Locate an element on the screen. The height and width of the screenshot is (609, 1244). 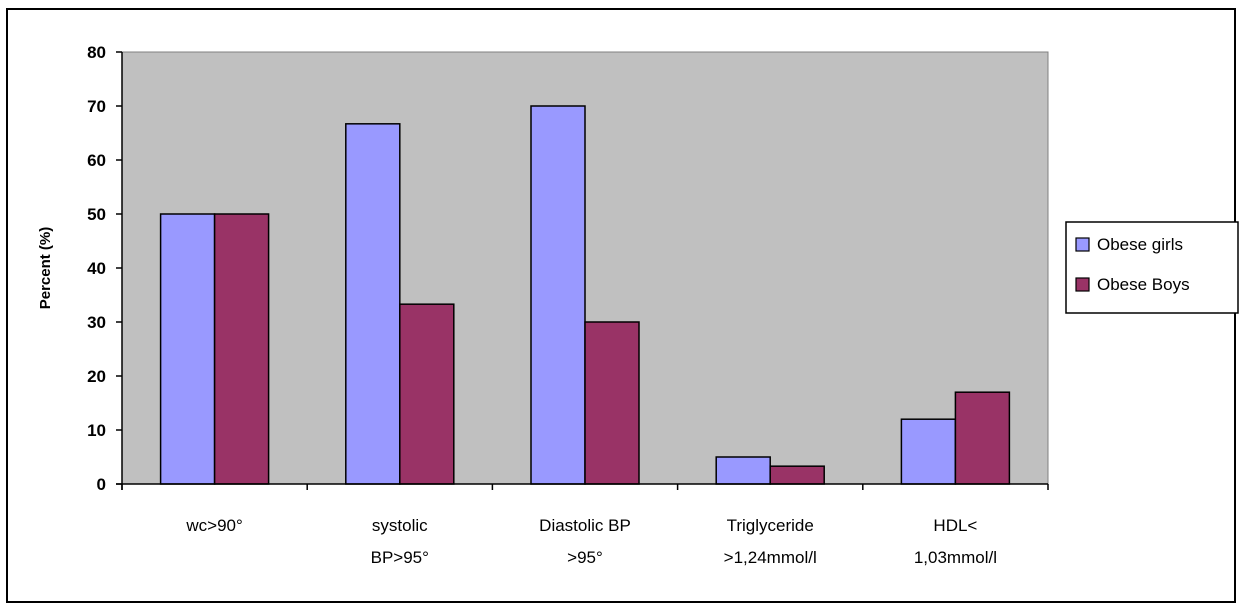
y-tick-label: 70 is located at coordinates (96, 106).